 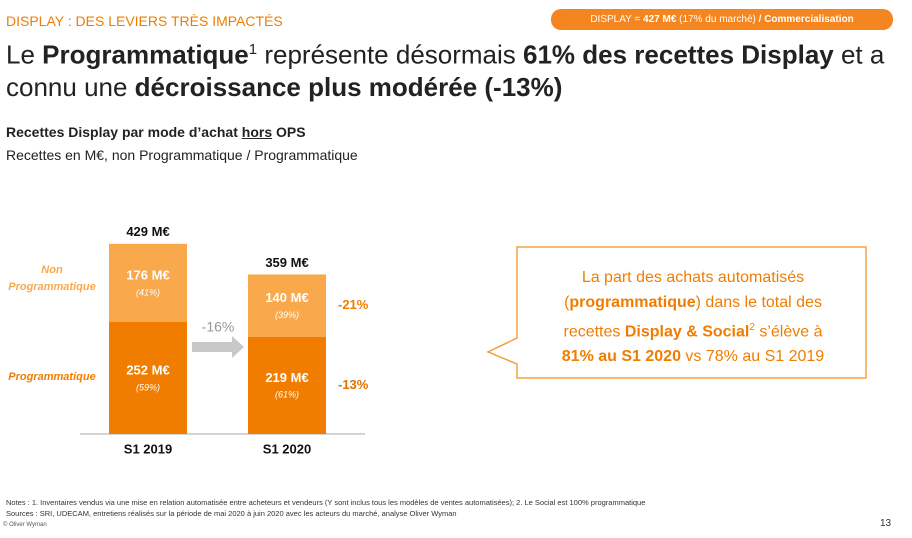 I want to click on callout-part: 2, so click(x=752, y=327).